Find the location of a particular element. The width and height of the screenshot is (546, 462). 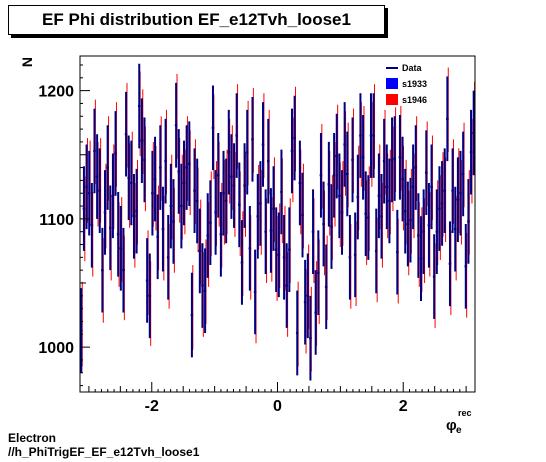

footer-line-2: //h_PhiTrigEF_EF_e12Tvh_loose1 is located at coordinates (104, 452).